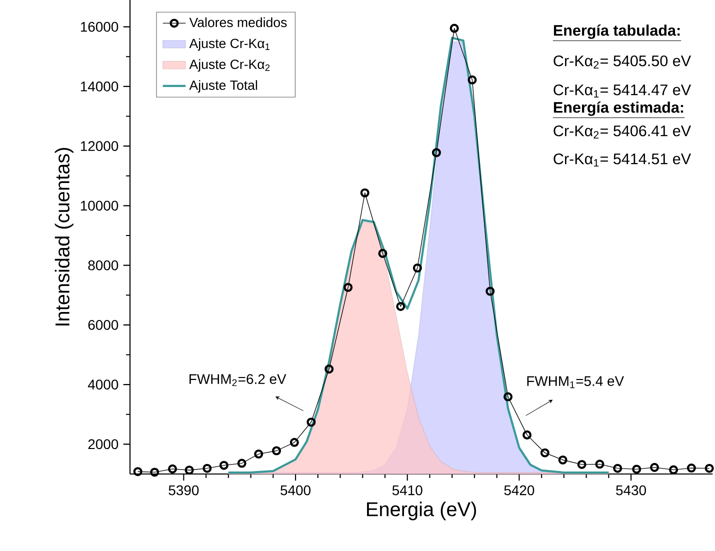 The image size is (715, 551). I want to click on x-tick-label: 5390, so click(183, 490).